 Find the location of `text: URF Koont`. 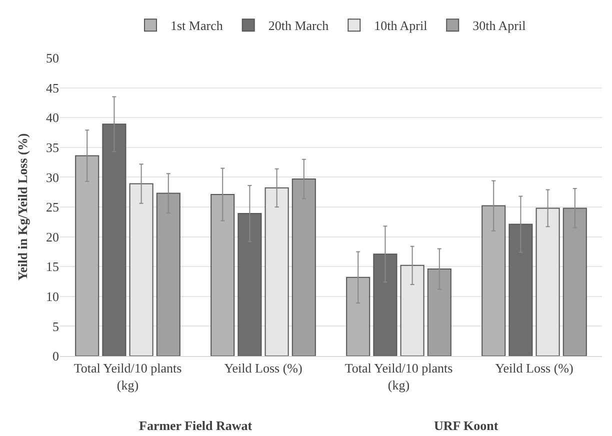

text: URF Koont is located at coordinates (466, 425).